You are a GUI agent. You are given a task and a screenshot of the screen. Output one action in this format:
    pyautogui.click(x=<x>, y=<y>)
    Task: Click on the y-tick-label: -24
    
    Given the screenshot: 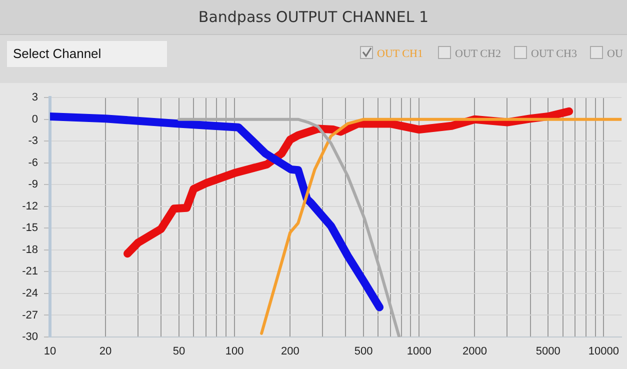 What is the action you would take?
    pyautogui.click(x=30, y=294)
    